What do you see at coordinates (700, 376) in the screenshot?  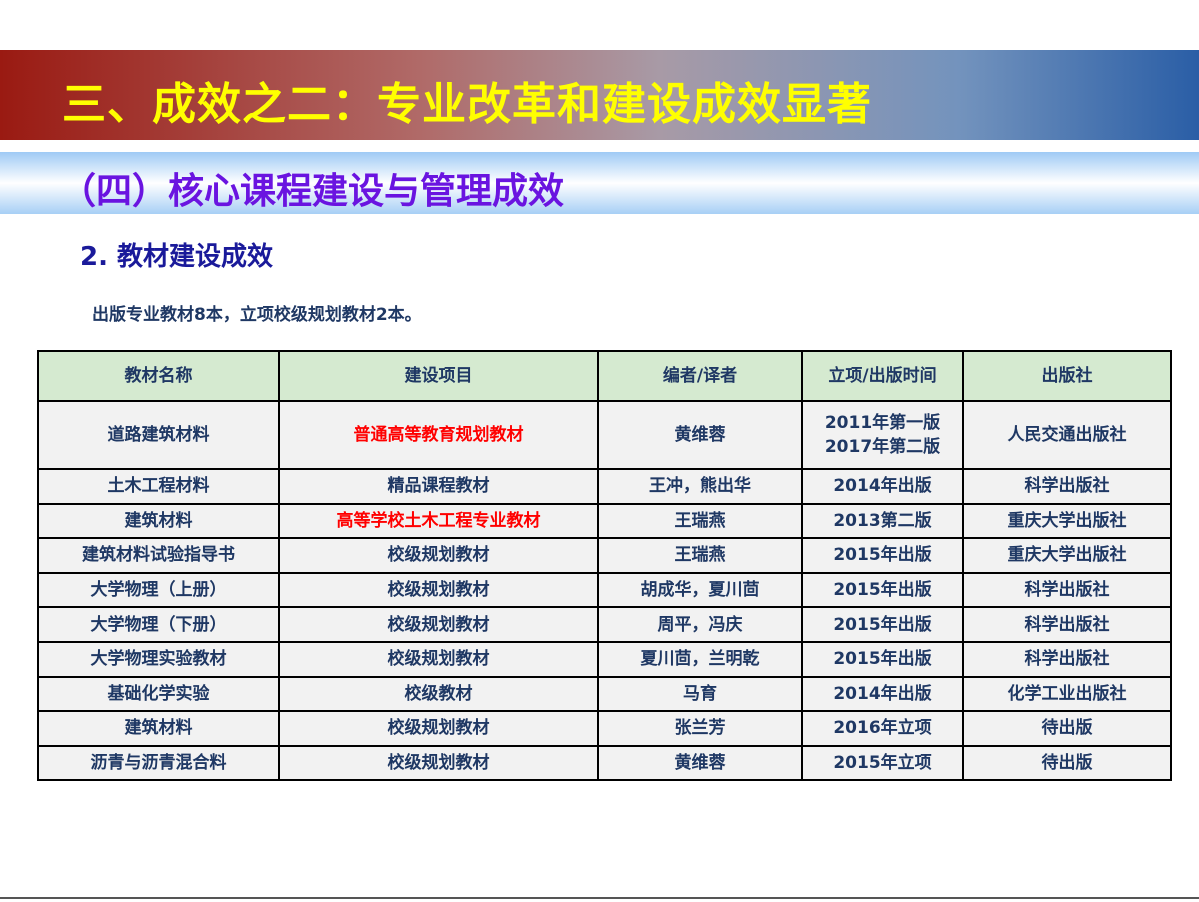 I see `column-header: 编者/译者` at bounding box center [700, 376].